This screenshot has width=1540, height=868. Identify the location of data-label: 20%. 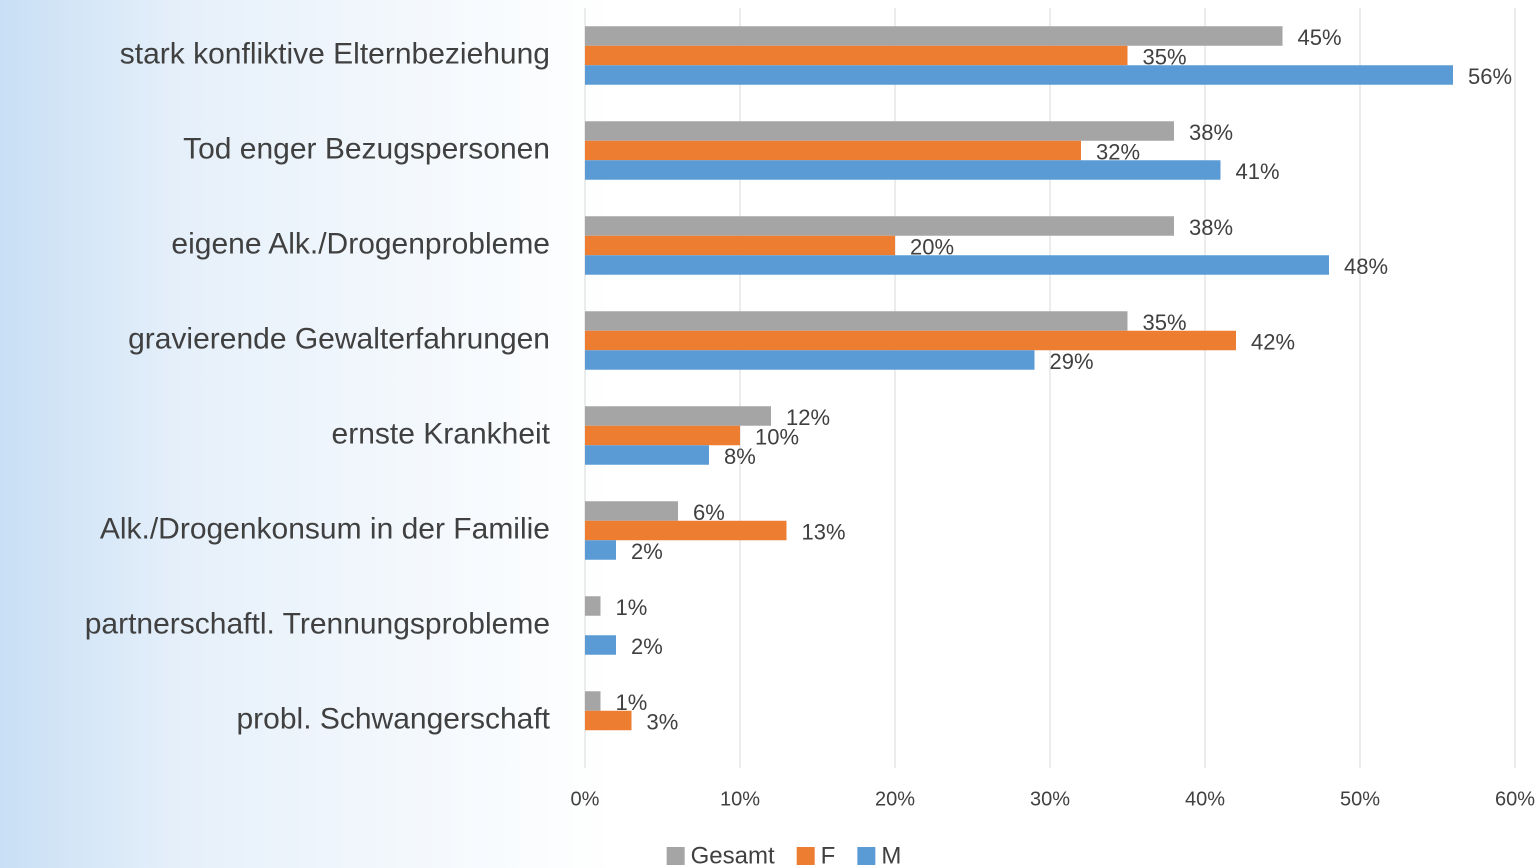
(932, 246).